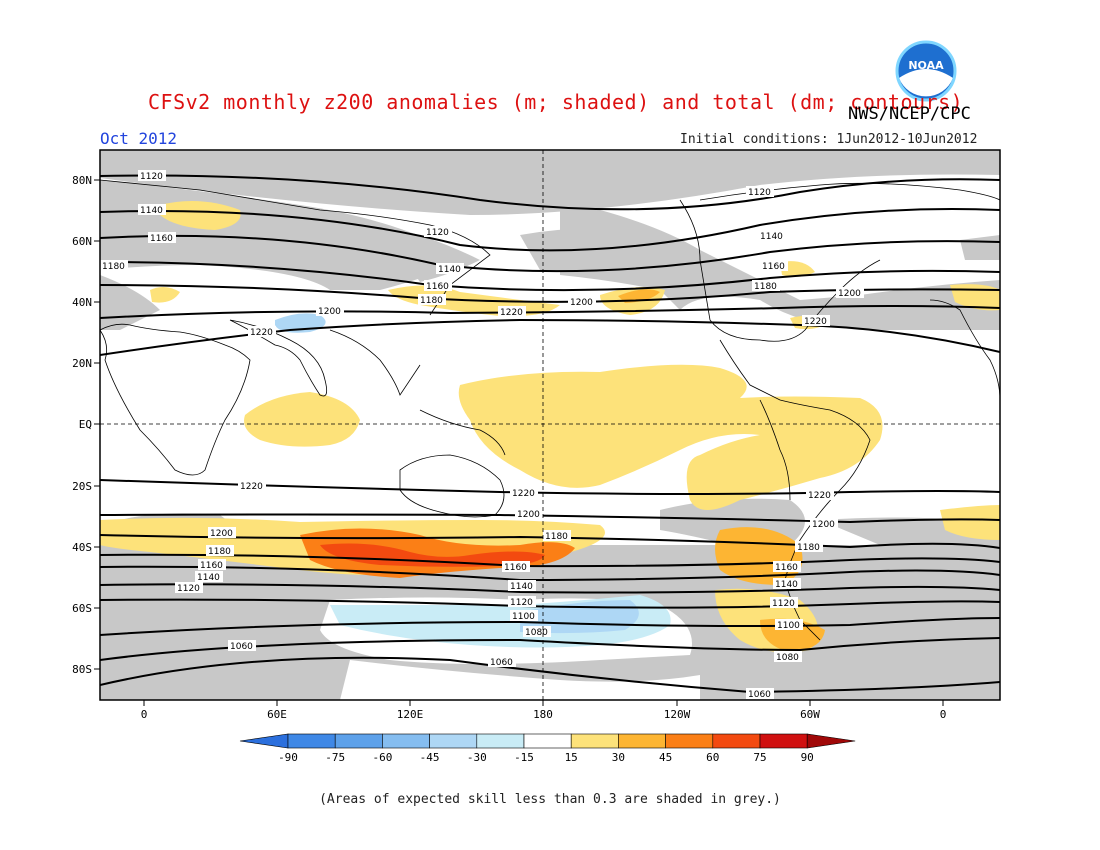 Image resolution: width=1100 pixels, height=850 pixels. I want to click on colorbar-tick-label: -60, so click(382, 757).